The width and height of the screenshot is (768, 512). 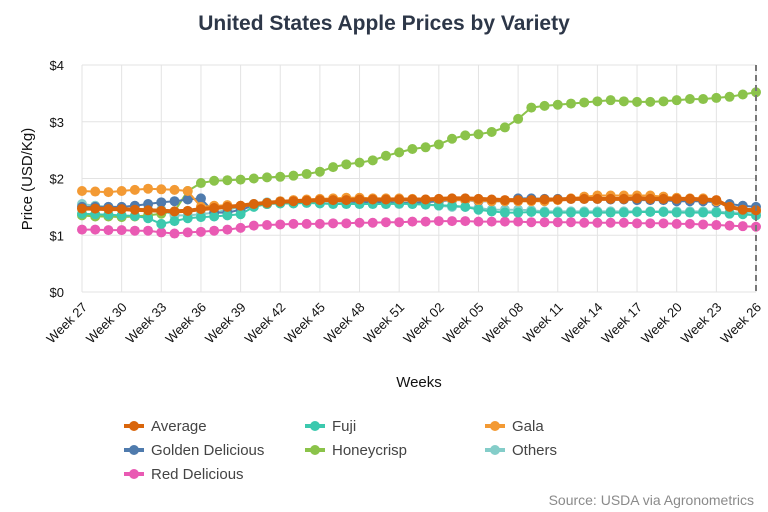 I want to click on legend-item-average: Average, so click(x=165, y=426).